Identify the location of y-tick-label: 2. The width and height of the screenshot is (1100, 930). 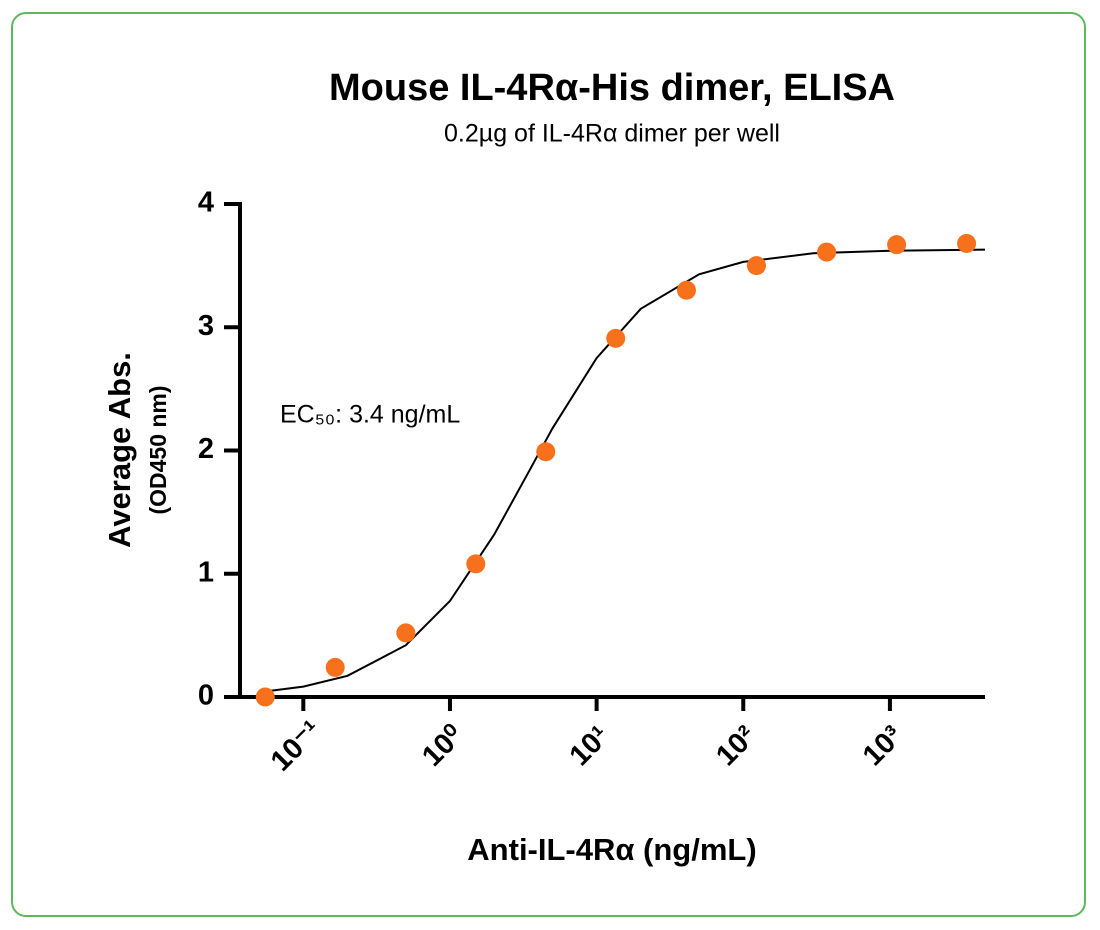
(206, 449).